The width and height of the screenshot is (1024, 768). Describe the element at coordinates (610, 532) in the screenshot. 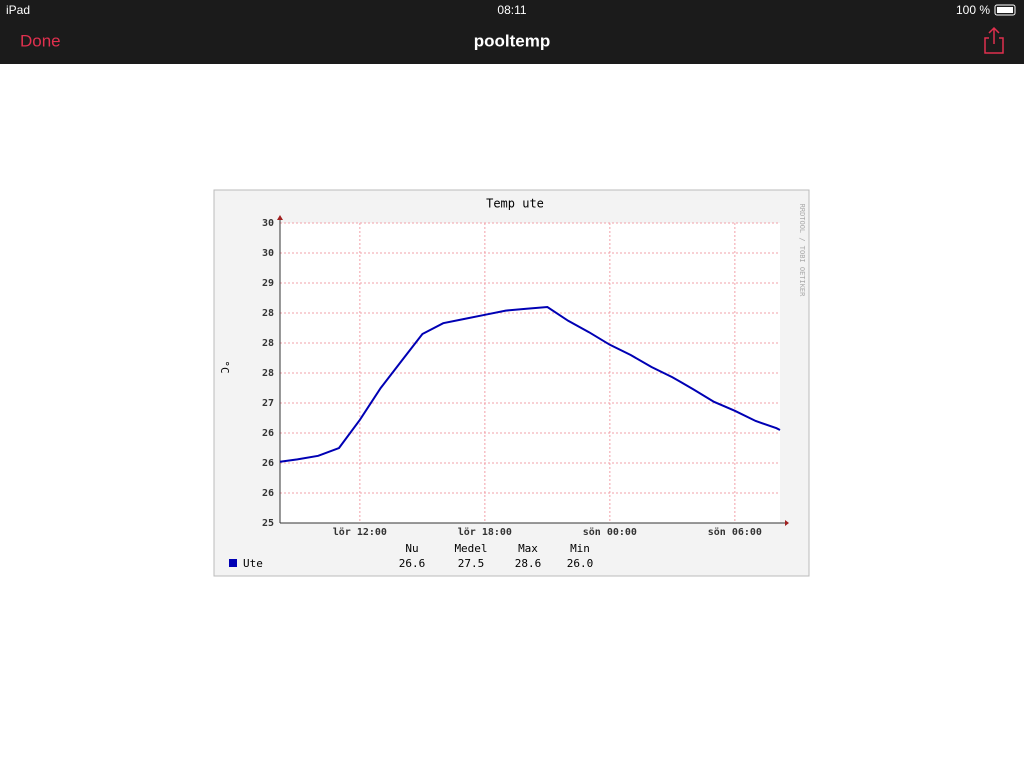

I see `x-tick-label: sön 00:00` at that location.